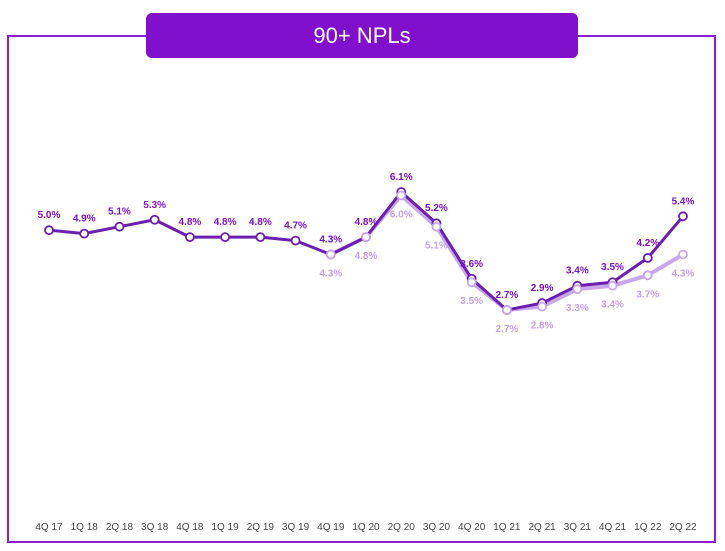 This screenshot has height=551, width=725. I want to click on x-tick-label: 2Q 20, so click(402, 527).